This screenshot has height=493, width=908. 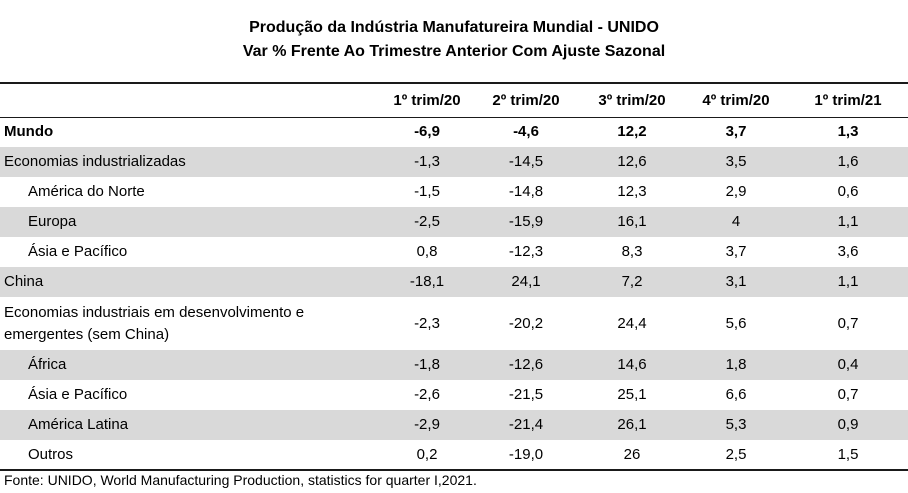 What do you see at coordinates (632, 191) in the screenshot?
I see `cell-value: 12,3` at bounding box center [632, 191].